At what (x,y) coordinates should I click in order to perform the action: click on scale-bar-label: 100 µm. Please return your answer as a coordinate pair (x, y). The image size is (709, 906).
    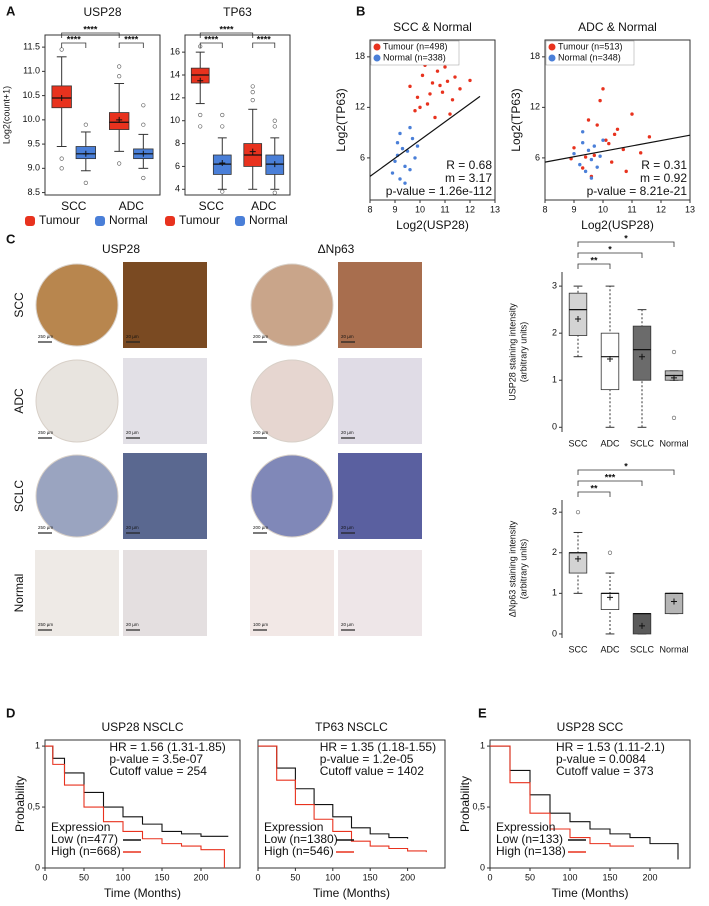
    Looking at the image, I should click on (260, 624).